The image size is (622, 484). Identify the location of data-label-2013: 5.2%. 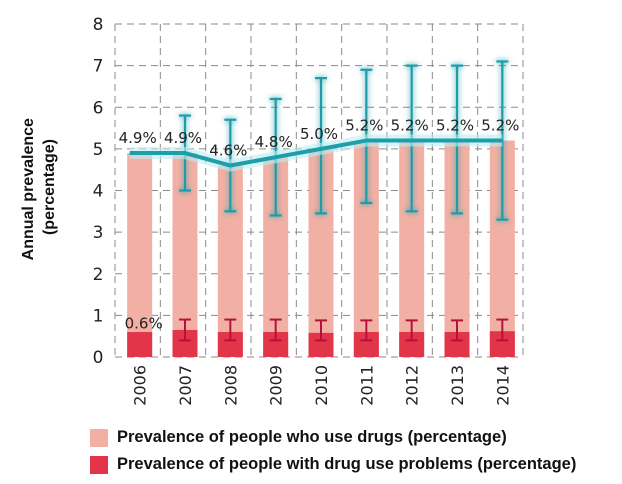
(455, 126).